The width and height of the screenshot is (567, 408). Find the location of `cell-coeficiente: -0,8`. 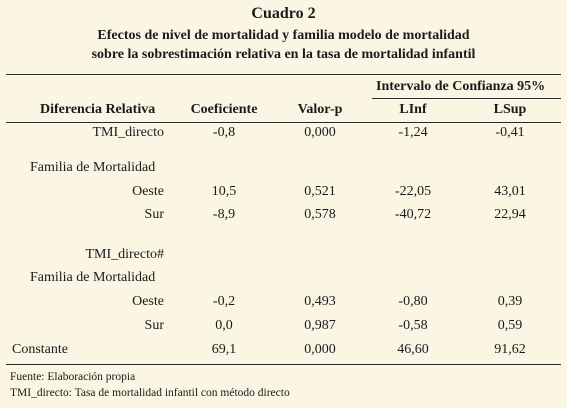

cell-coeficiente: -0,8 is located at coordinates (224, 132).